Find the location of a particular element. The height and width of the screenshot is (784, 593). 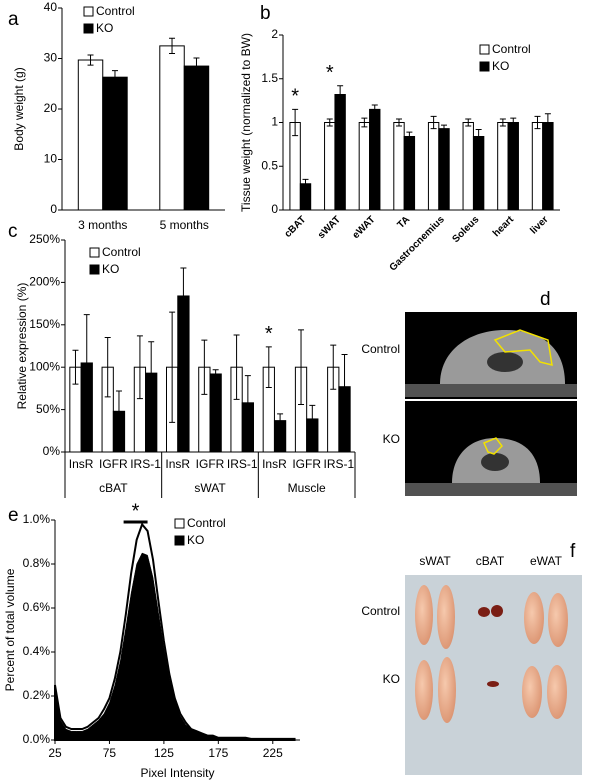

column-label: cBAT is located at coordinates (490, 561).